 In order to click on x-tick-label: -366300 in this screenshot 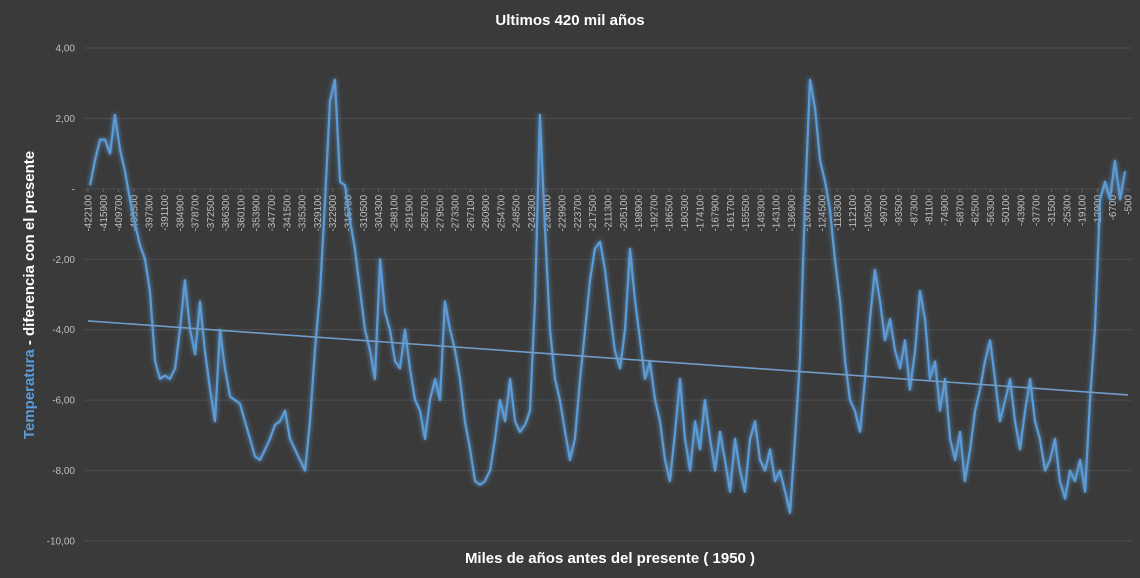, I will do `click(226, 212)`.